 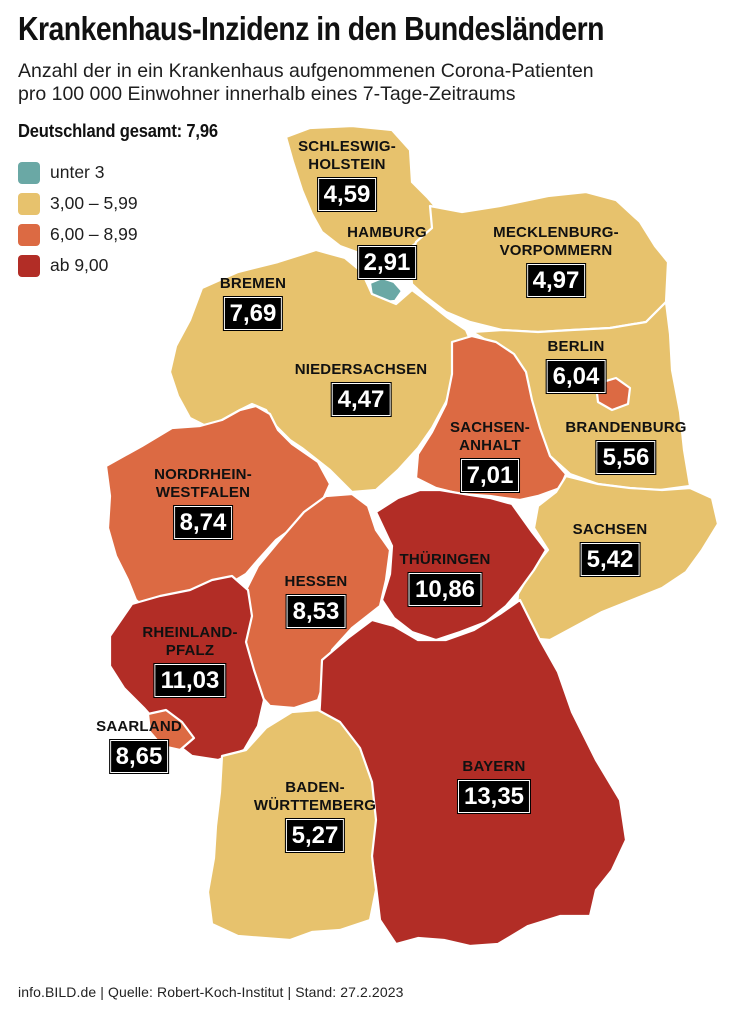 I want to click on state-value: 5,56, so click(x=626, y=457).